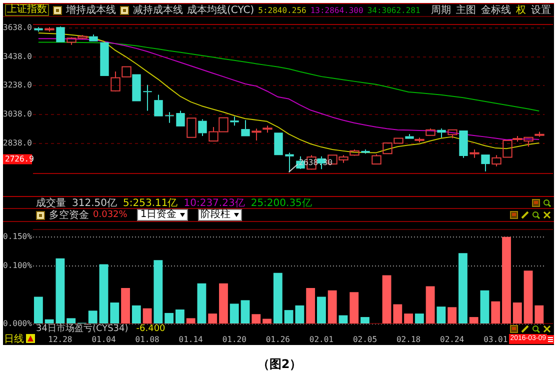 This screenshot has height=380, width=559. I want to click on x-tick-label: 02.24, so click(452, 339).